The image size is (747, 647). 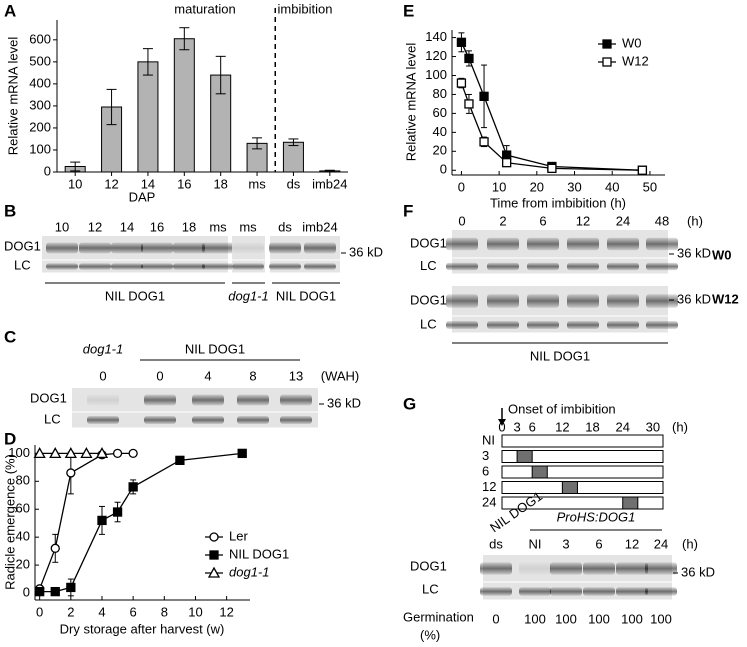 I want to click on lane-label: NI, so click(x=535, y=543).